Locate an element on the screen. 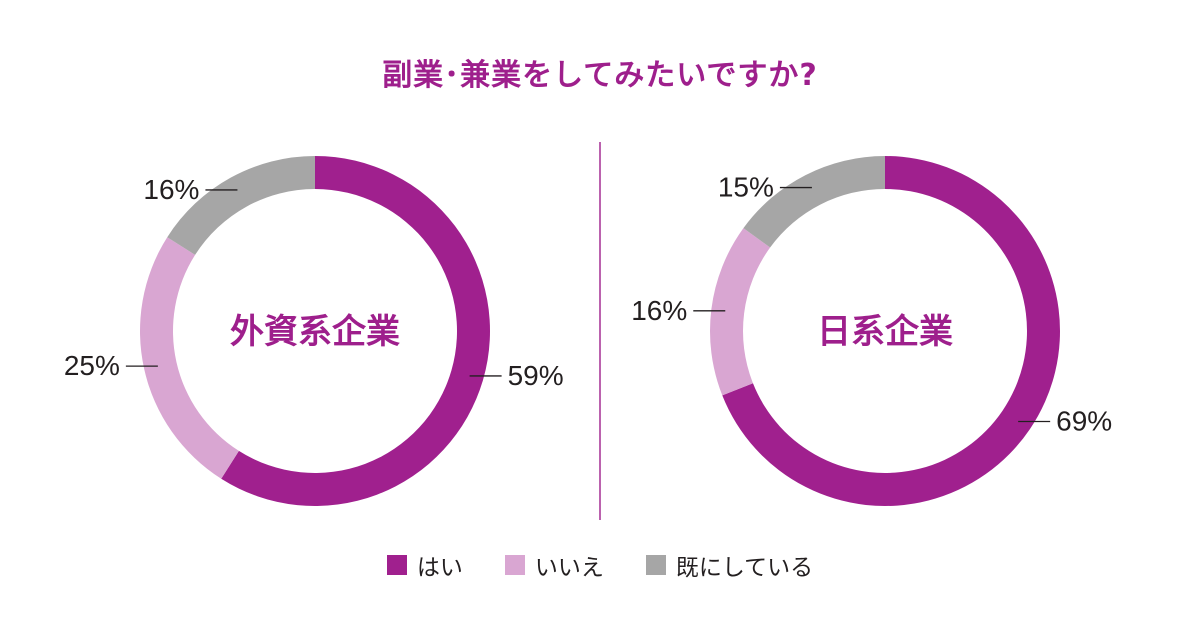 The image size is (1200, 628). legend-item-yes: はい is located at coordinates (424, 565).